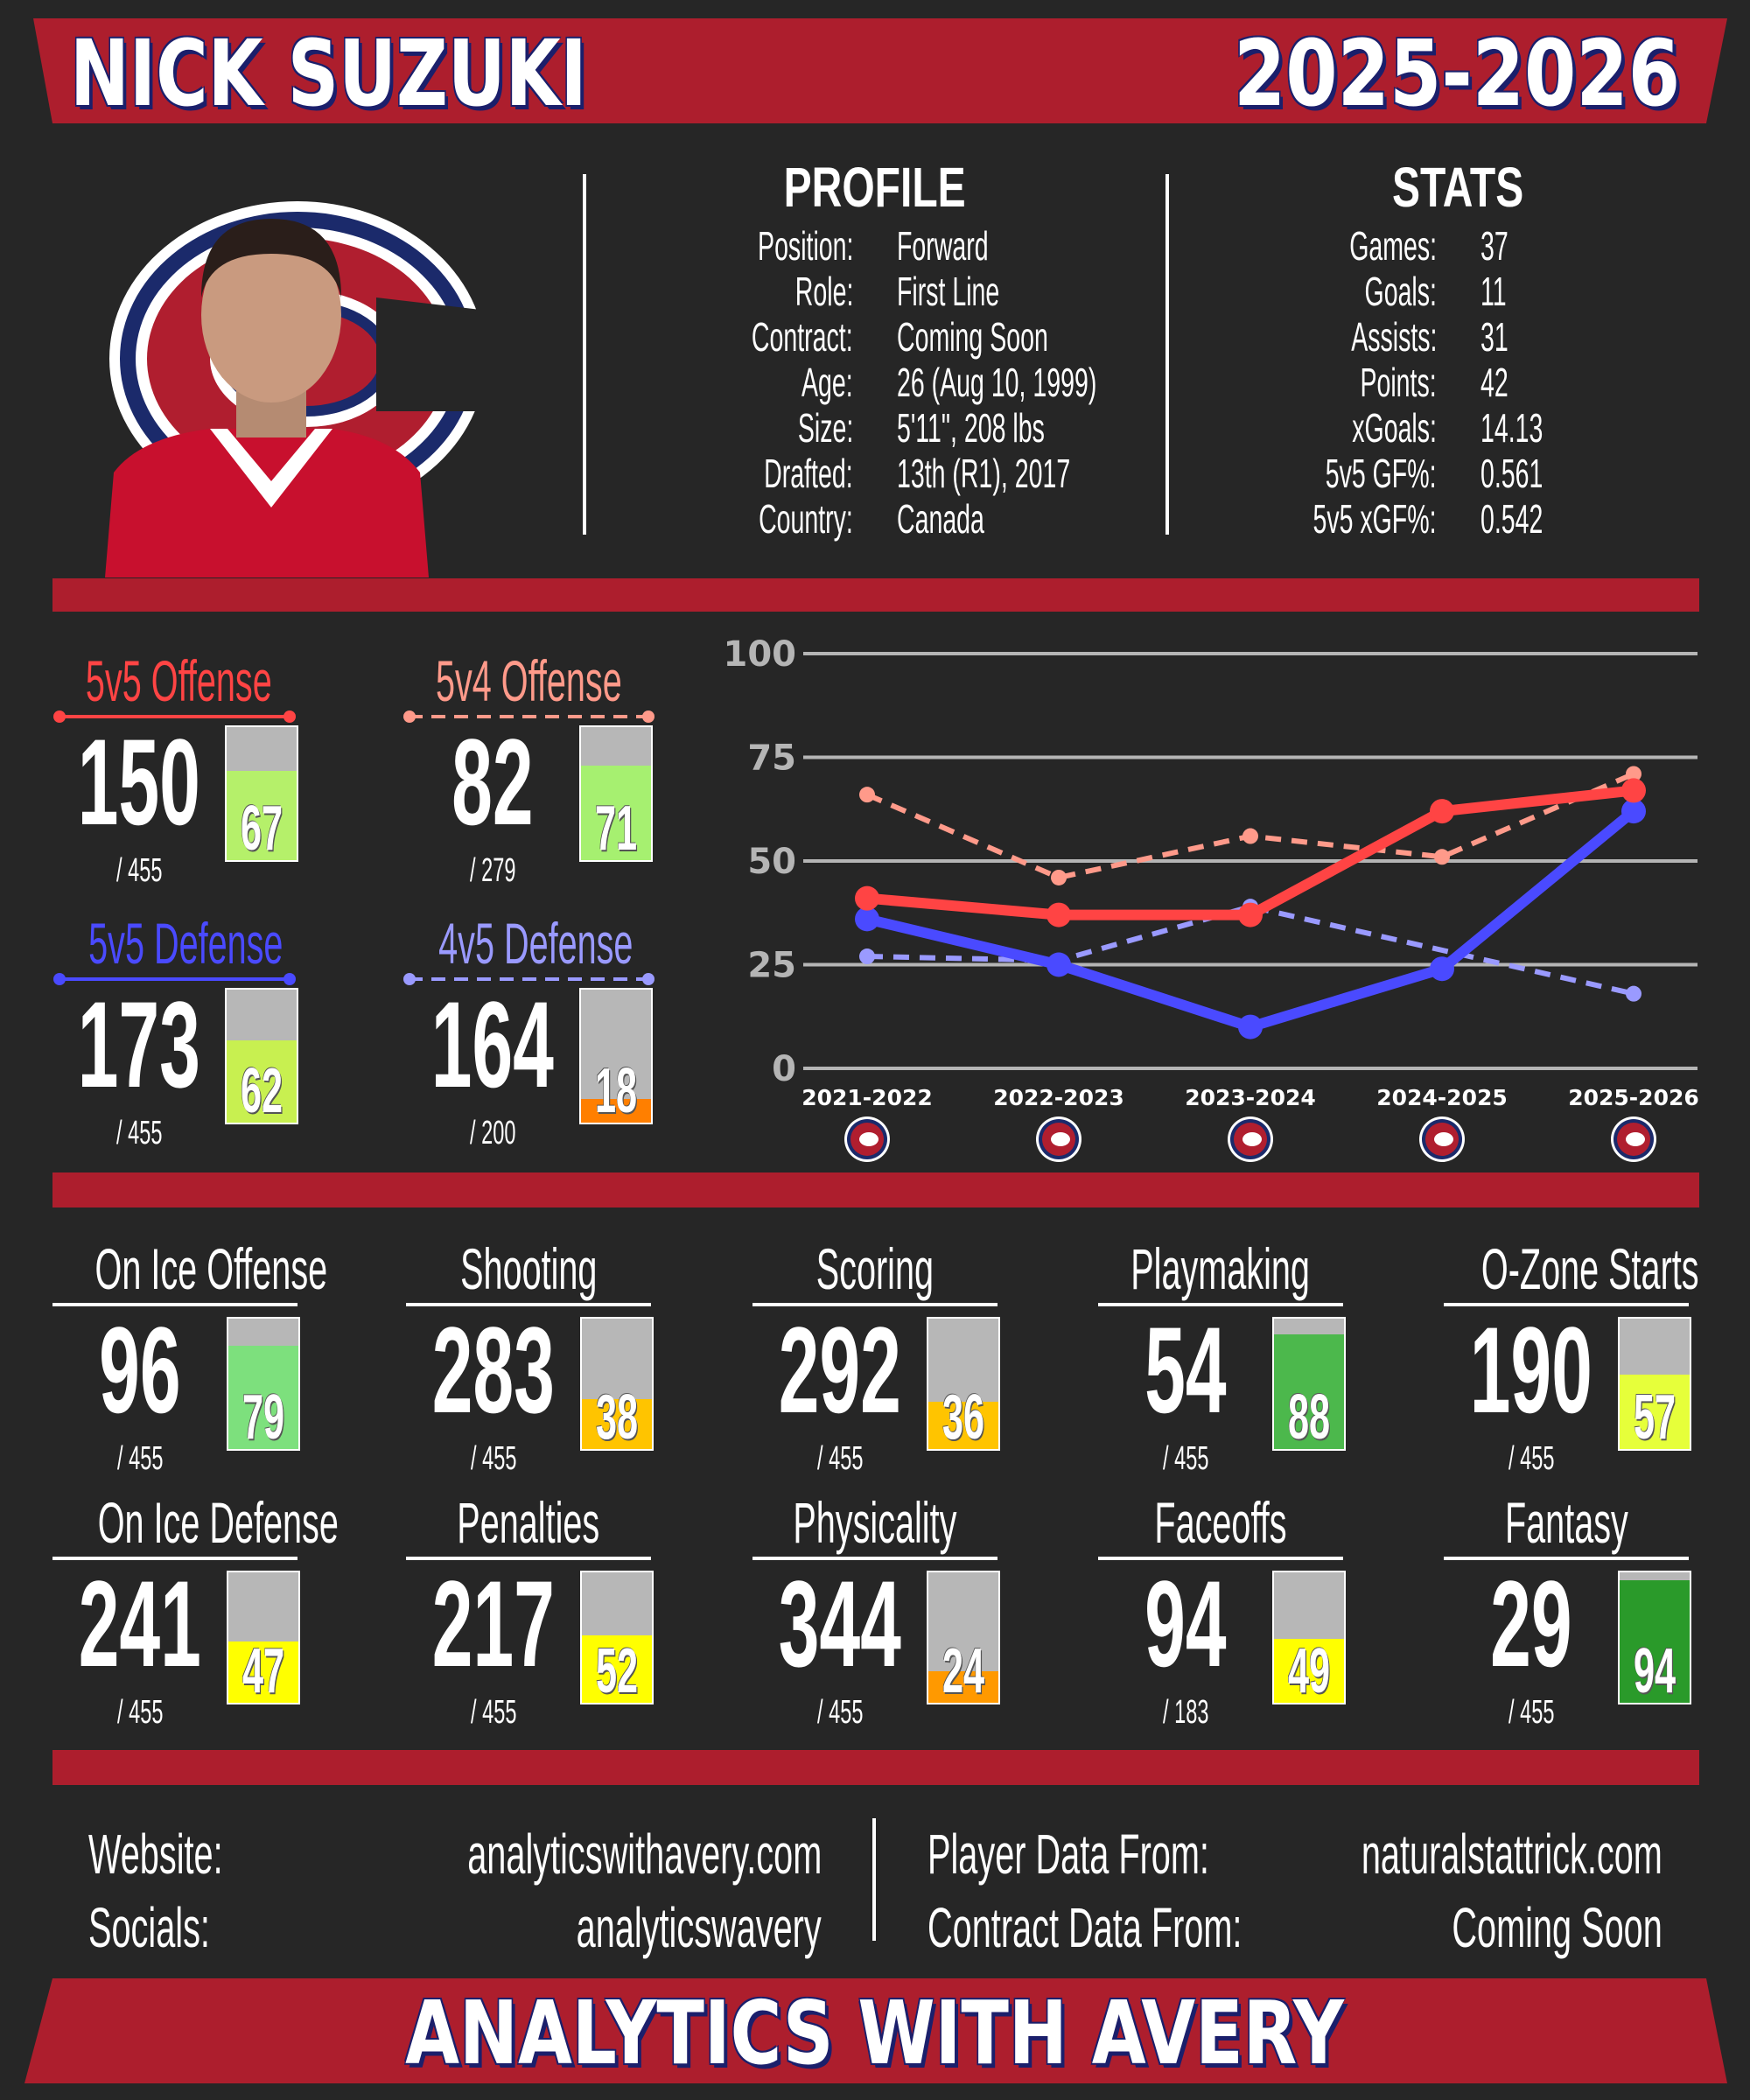 The width and height of the screenshot is (1750, 2100). What do you see at coordinates (1557, 1927) in the screenshot?
I see `contract-data-source: Coming Soon` at bounding box center [1557, 1927].